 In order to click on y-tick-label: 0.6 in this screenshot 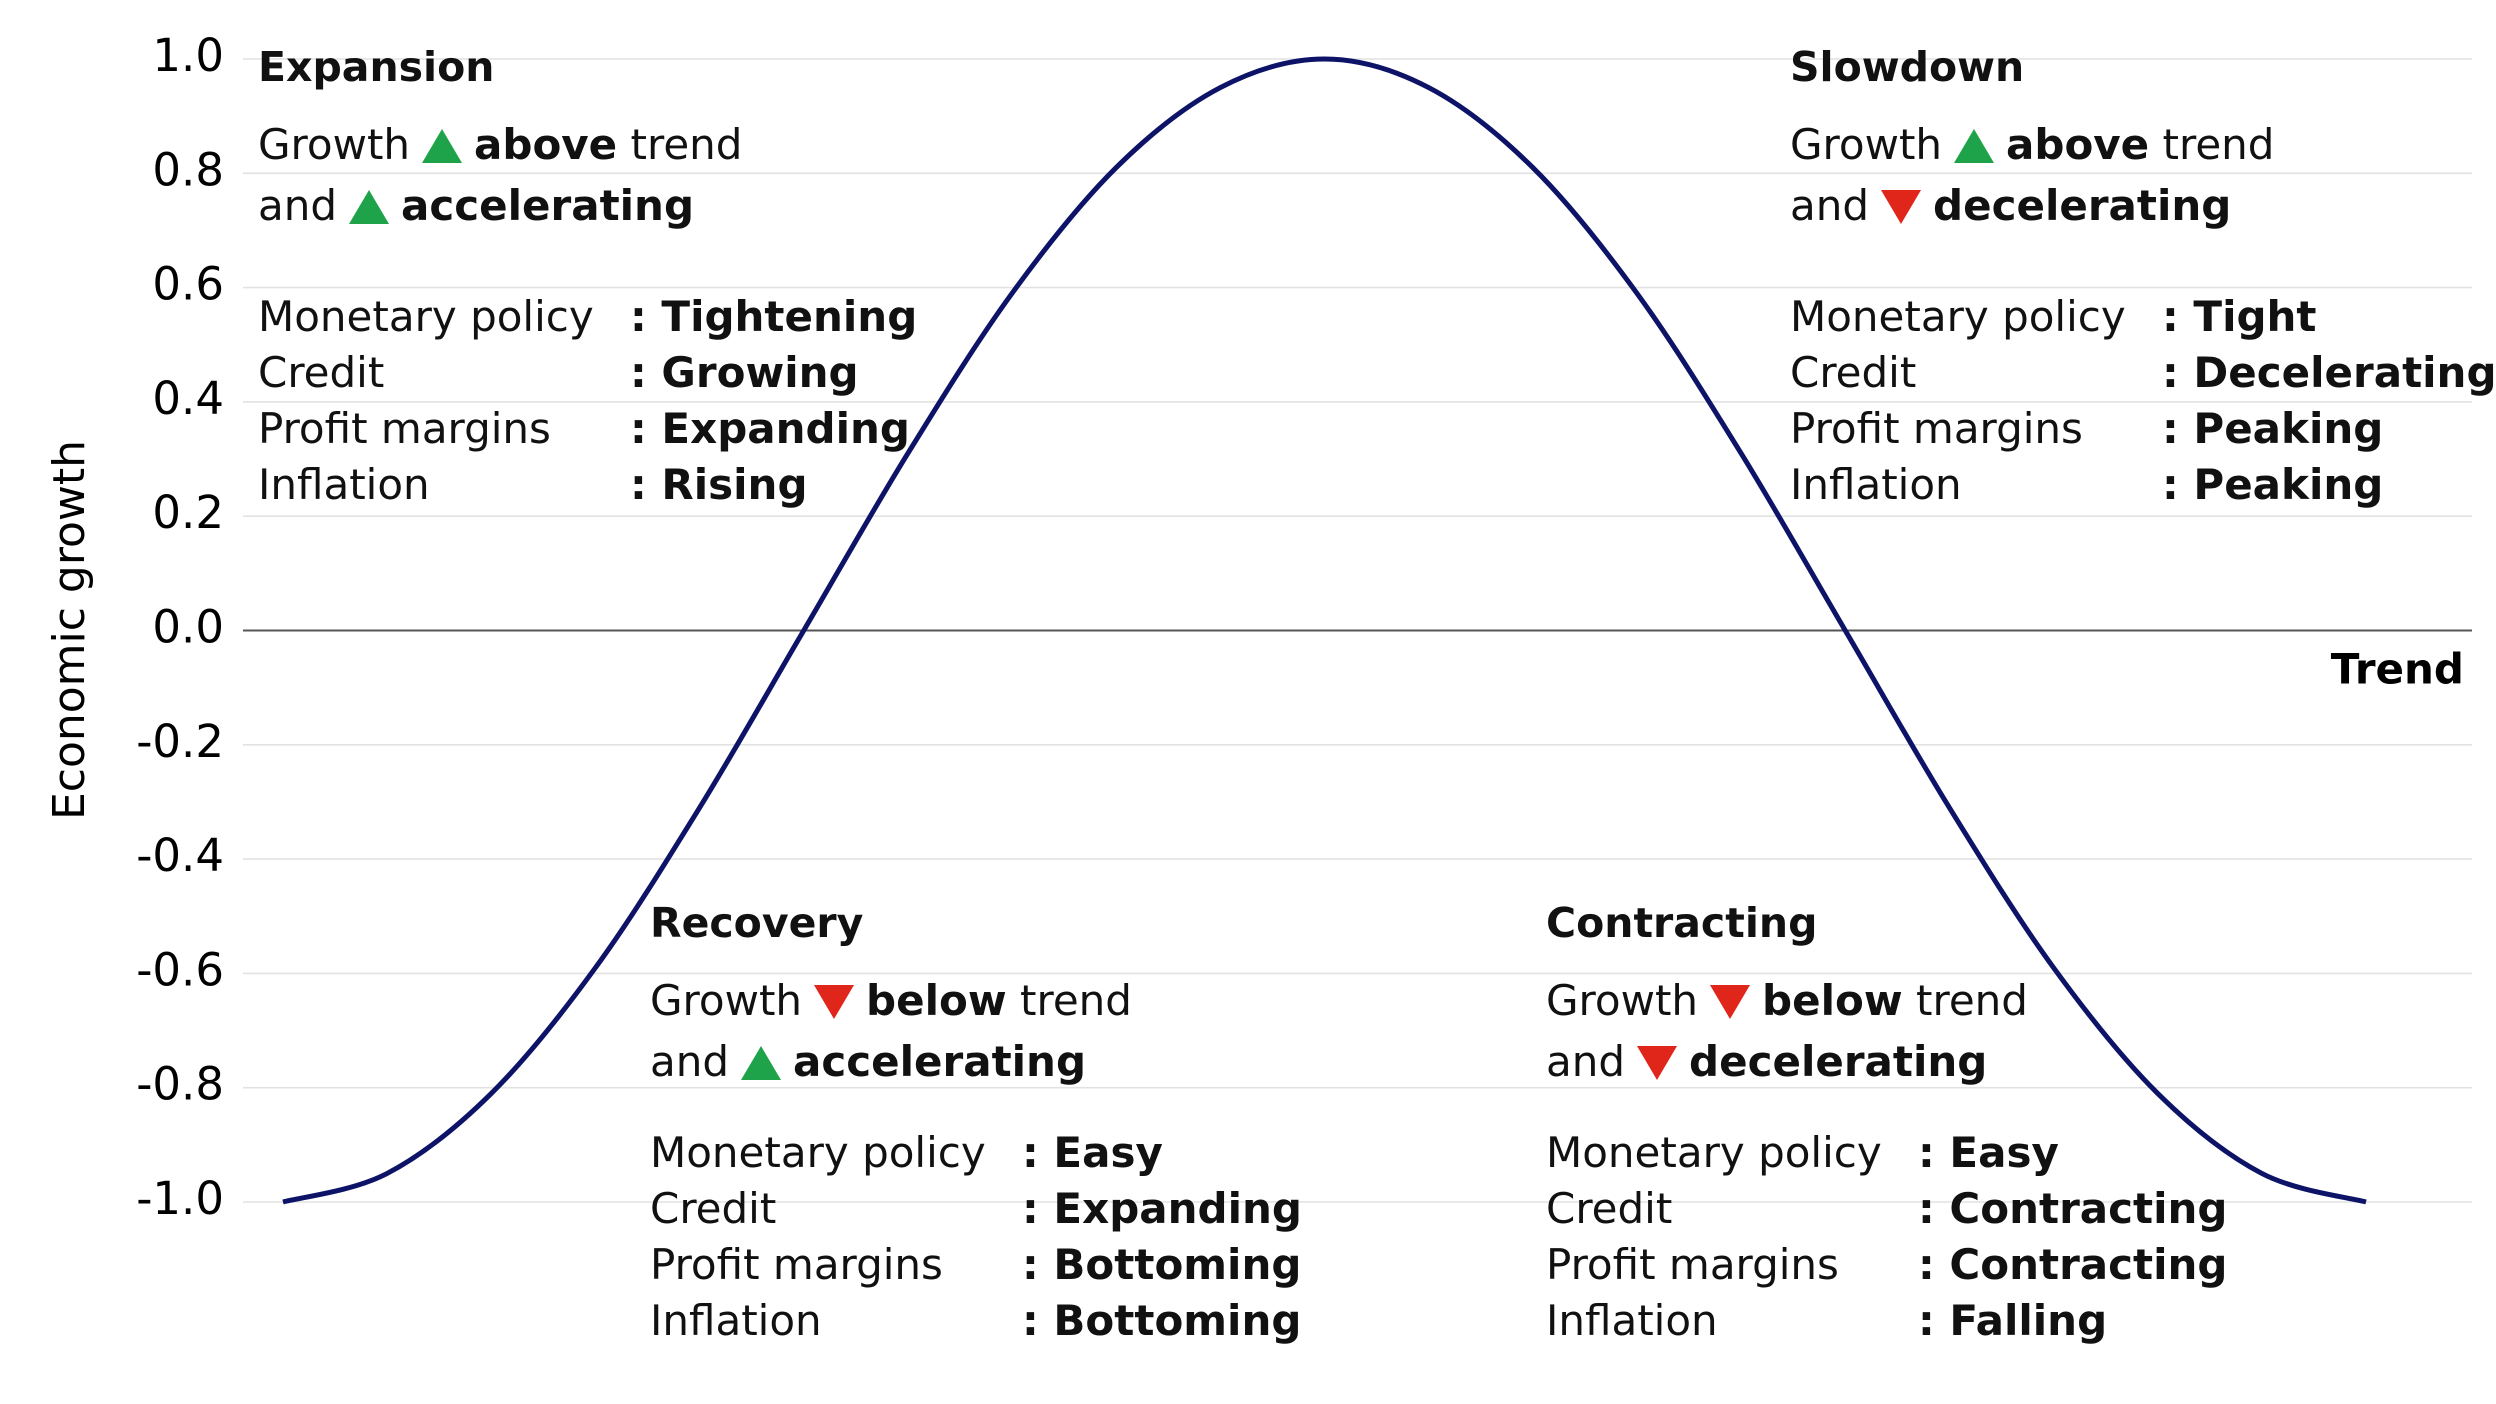, I will do `click(188, 284)`.